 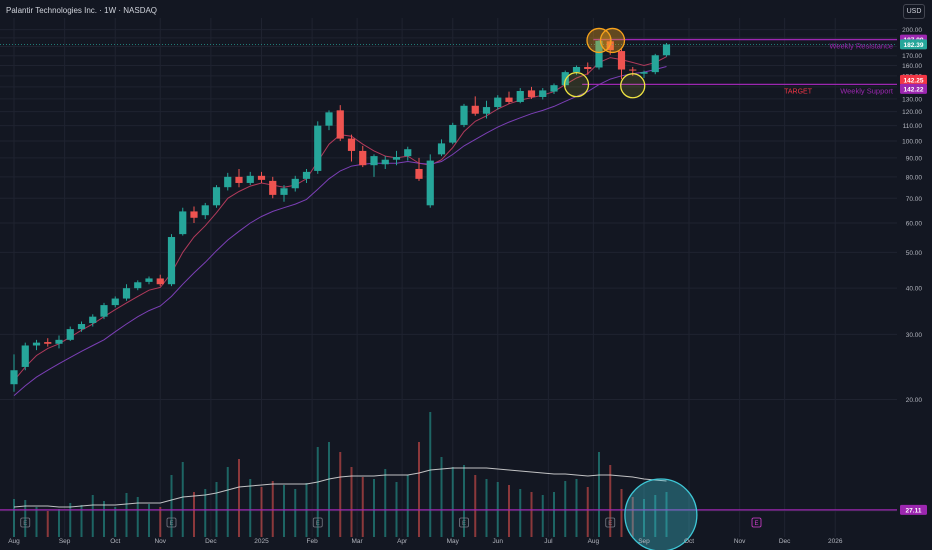 What do you see at coordinates (912, 99) in the screenshot?
I see `price-tick-label: 130.00` at bounding box center [912, 99].